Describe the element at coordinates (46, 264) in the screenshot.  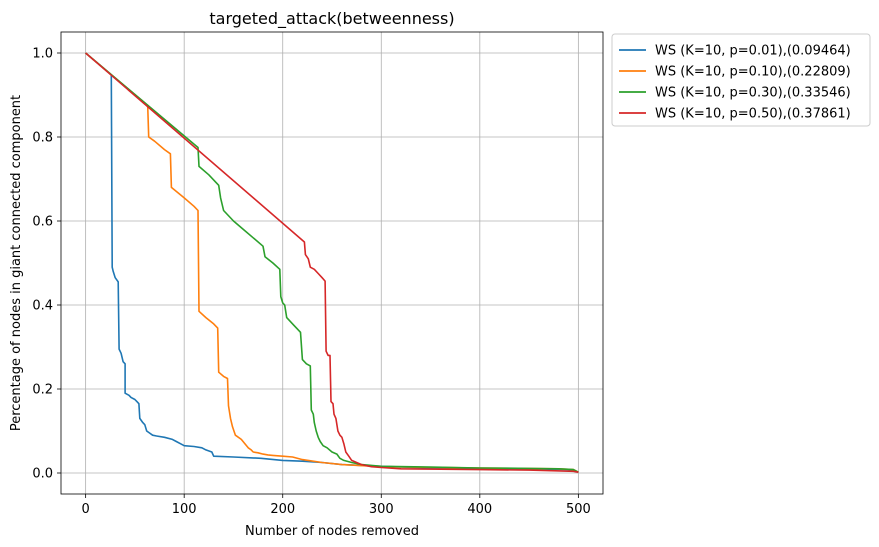
I see `y-axis-ticks: 0.0 0.2 0.4 0.6 0.8 1.0` at that location.